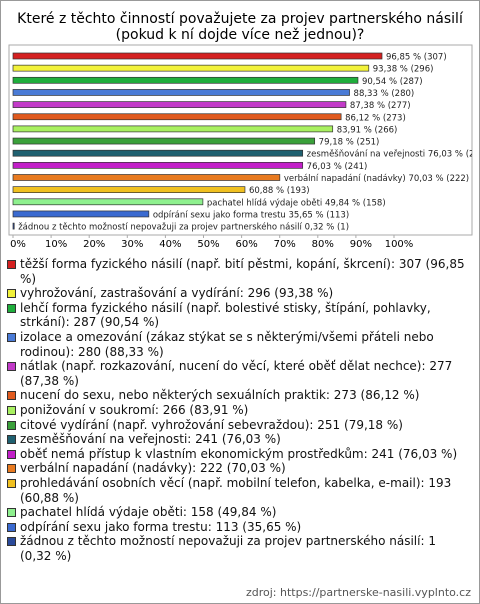  Describe the element at coordinates (240, 35) in the screenshot. I see `chart-title: (pokud k ní dojde více než jednou)?` at that location.